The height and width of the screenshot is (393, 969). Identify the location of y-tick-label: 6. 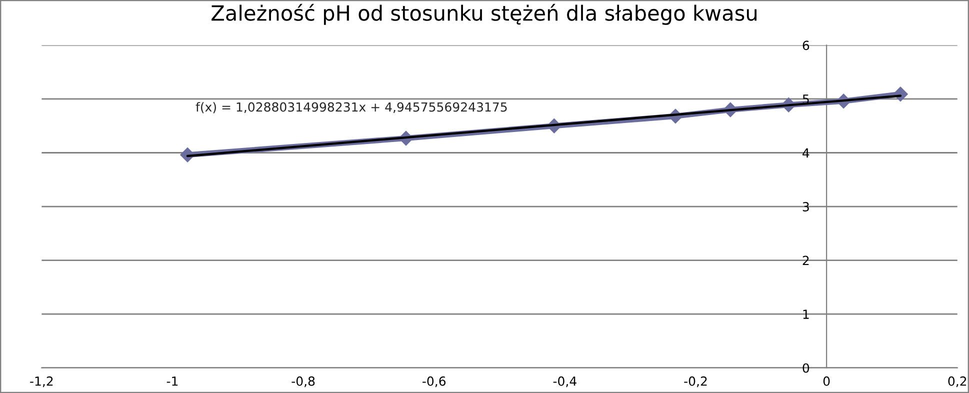
(806, 45).